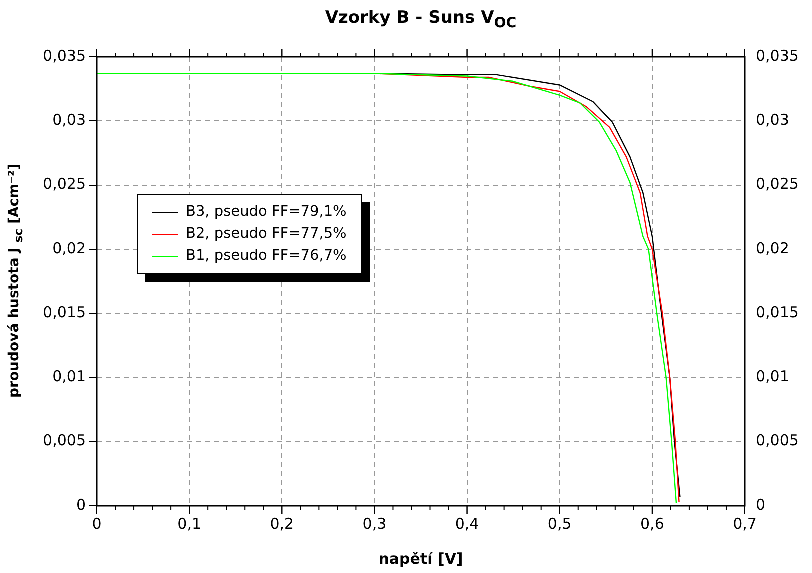 The height and width of the screenshot is (573, 812). Describe the element at coordinates (190, 523) in the screenshot. I see `x-tick-label: 0,1` at that location.